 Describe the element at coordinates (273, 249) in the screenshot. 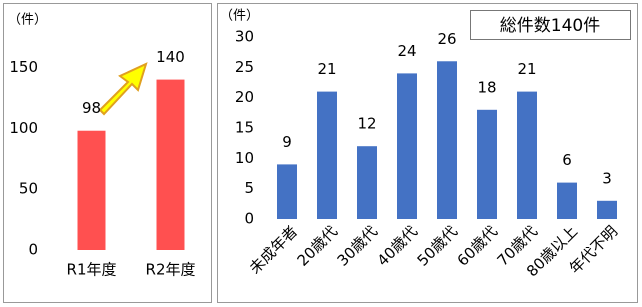

I see `x-tick-label: 未成年者` at that location.